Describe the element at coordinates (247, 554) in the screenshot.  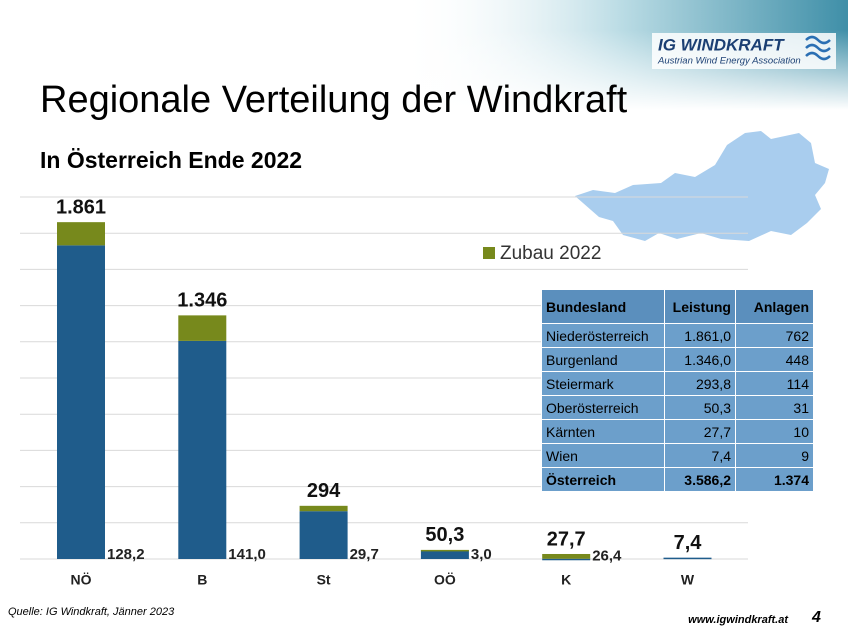
I see `segment-label: 141,0` at that location.